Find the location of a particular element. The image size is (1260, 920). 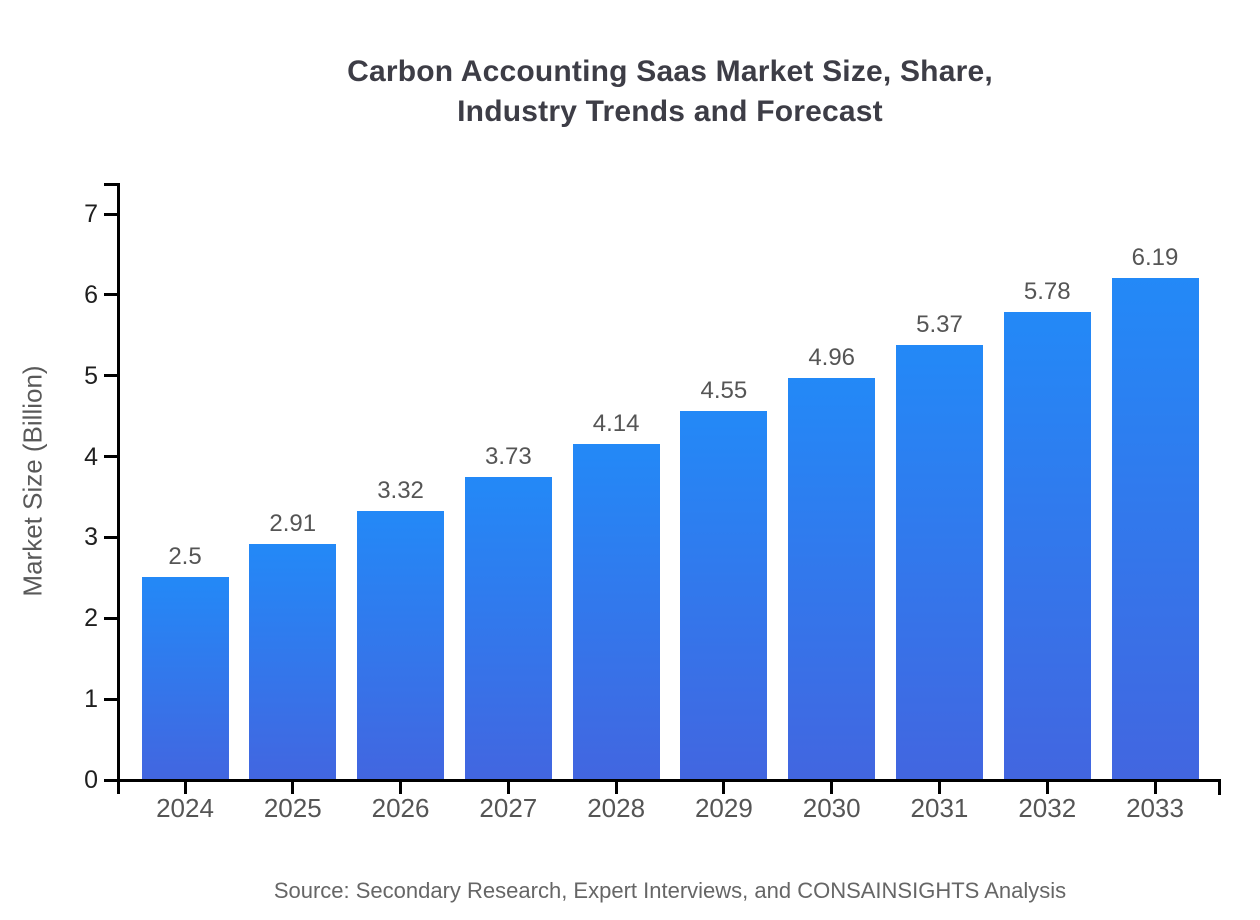

bar-value-label: 2.91 is located at coordinates (293, 523).